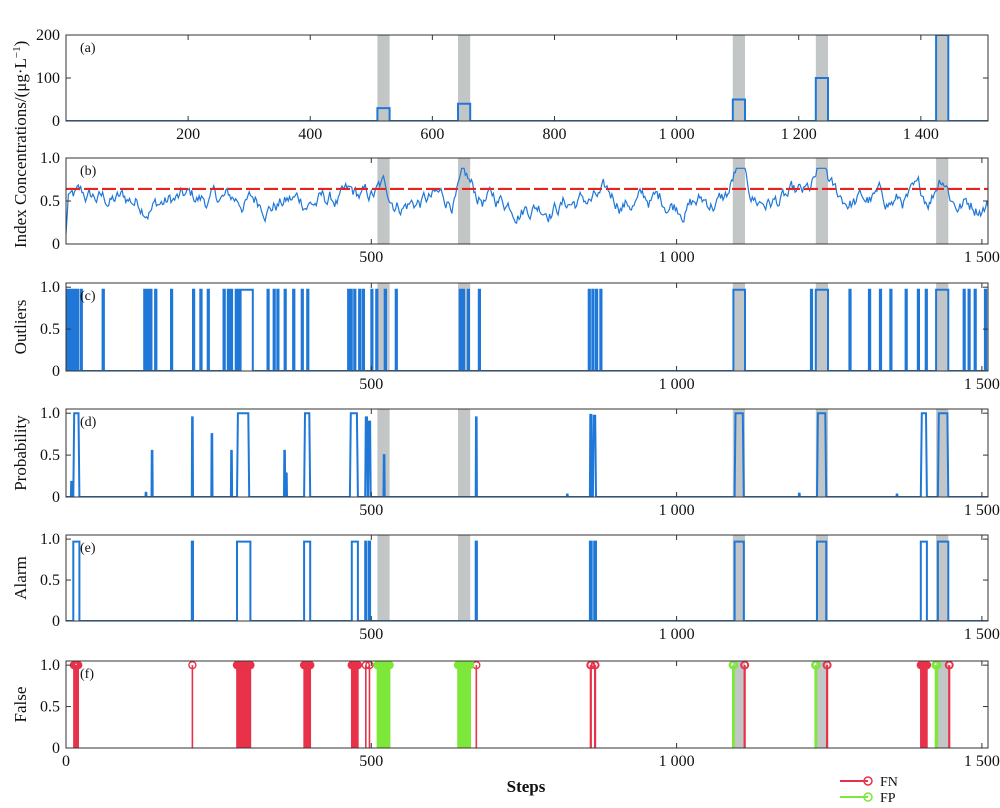 Image resolution: width=1000 pixels, height=808 pixels. I want to click on y-axis-label: Probability, so click(20, 453).